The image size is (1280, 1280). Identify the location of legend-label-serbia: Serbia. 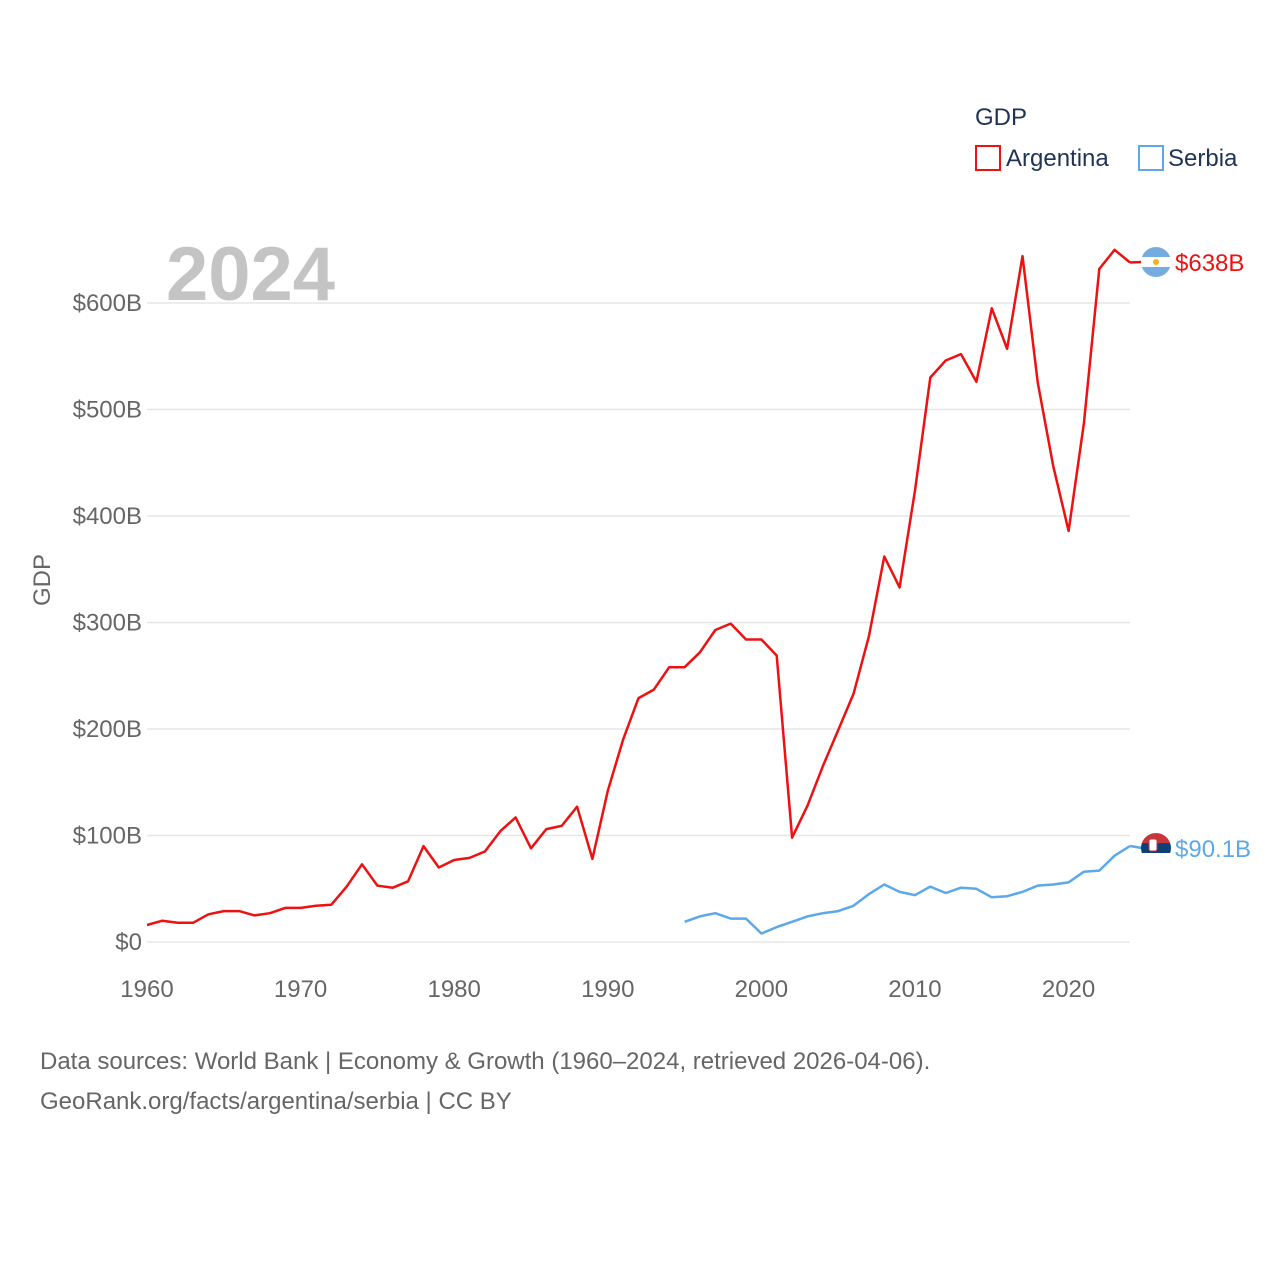
(1203, 158).